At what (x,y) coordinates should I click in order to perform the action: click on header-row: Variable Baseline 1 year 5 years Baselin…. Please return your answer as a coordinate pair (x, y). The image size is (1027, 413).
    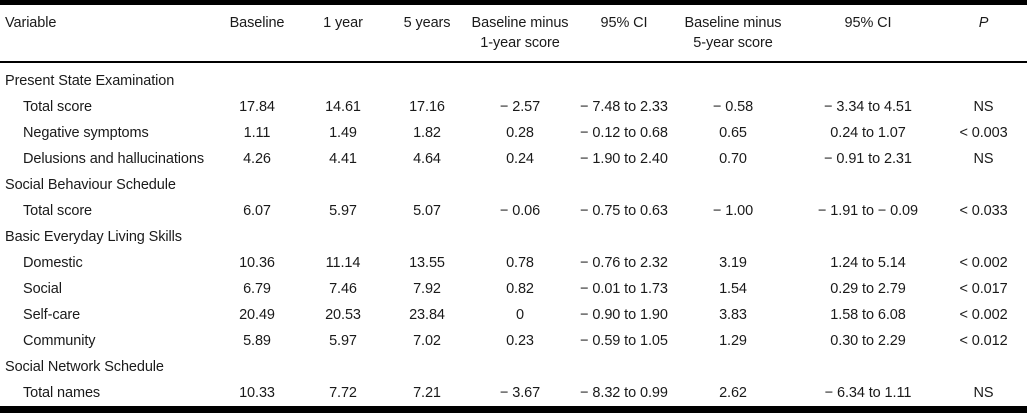
    Looking at the image, I should click on (513, 32).